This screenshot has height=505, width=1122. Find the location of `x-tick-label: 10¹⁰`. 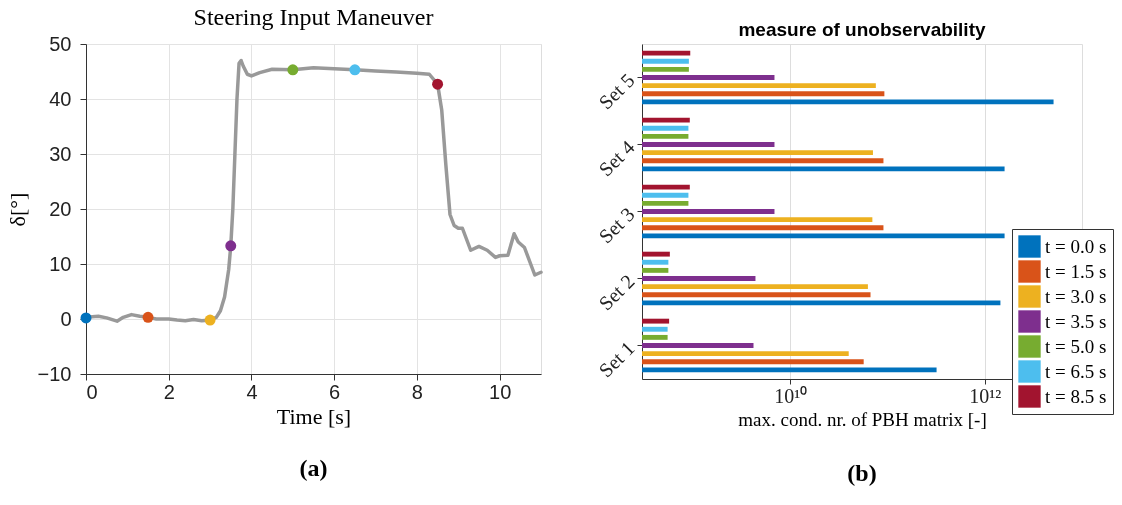

x-tick-label: 10¹⁰ is located at coordinates (791, 395).